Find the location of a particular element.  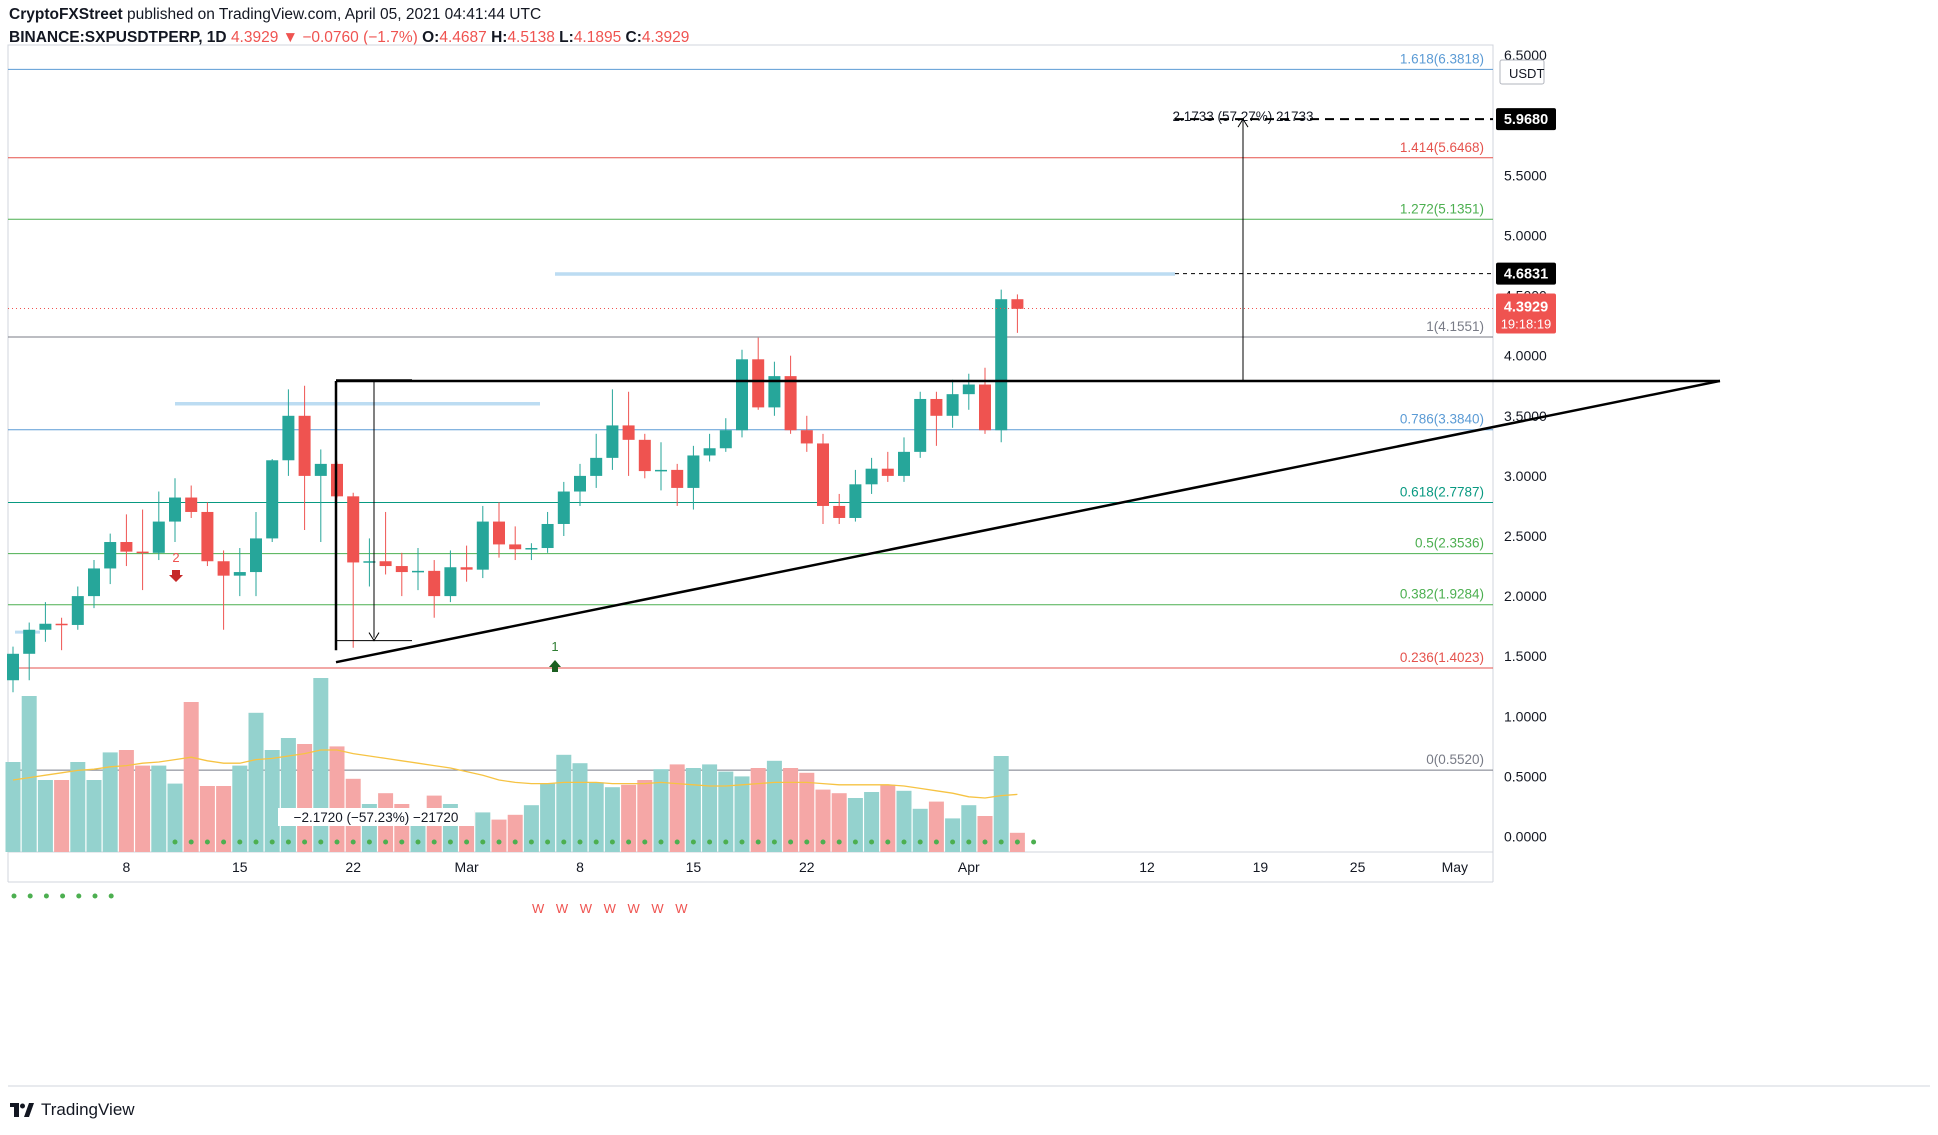

symbol-name: BINANCE:SXPUSDTPERP, 1D is located at coordinates (118, 37).